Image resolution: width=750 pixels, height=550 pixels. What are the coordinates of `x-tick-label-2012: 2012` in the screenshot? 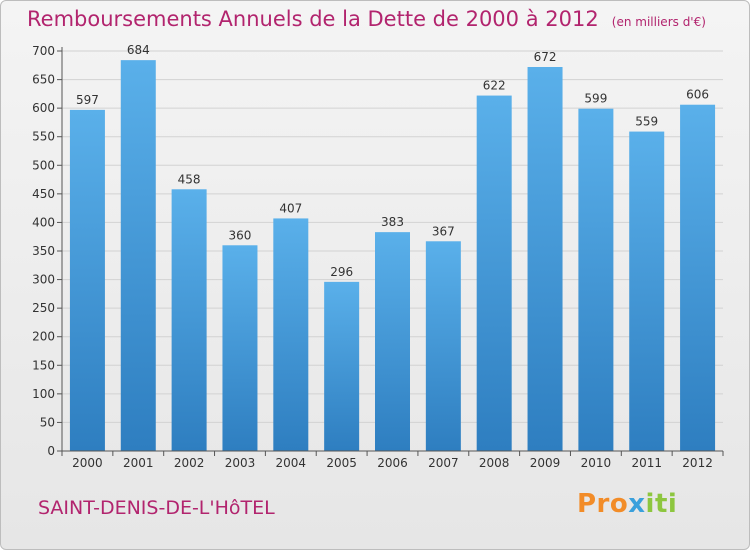 It's located at (697, 463).